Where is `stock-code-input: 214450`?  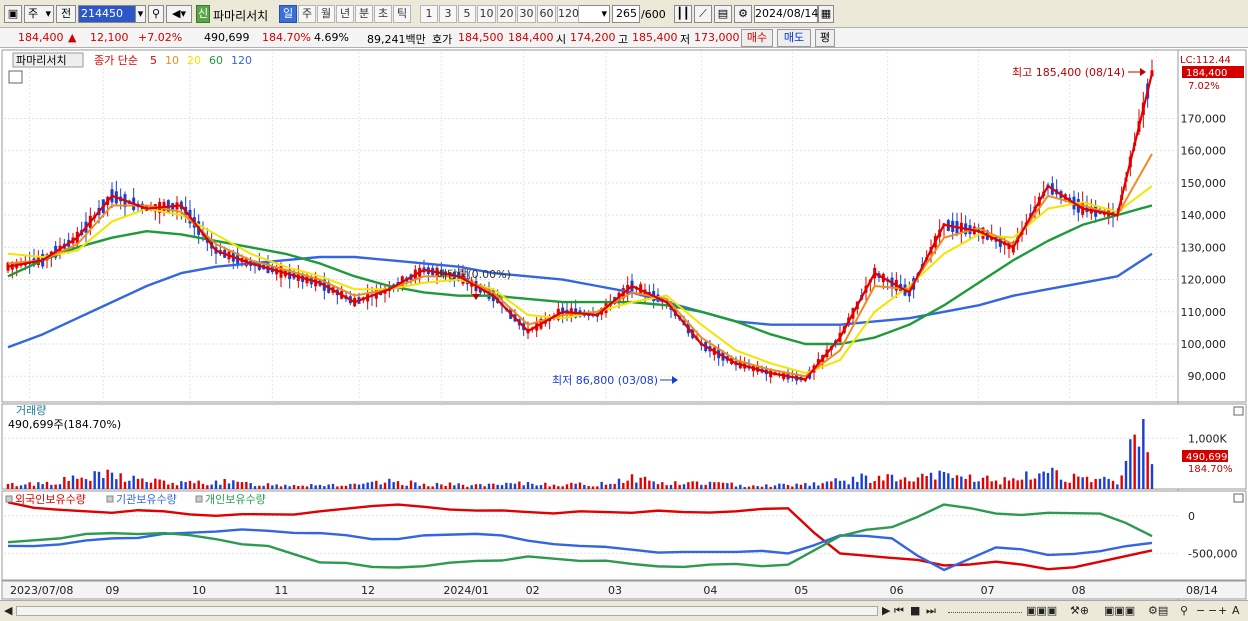
stock-code-input: 214450 is located at coordinates (107, 14).